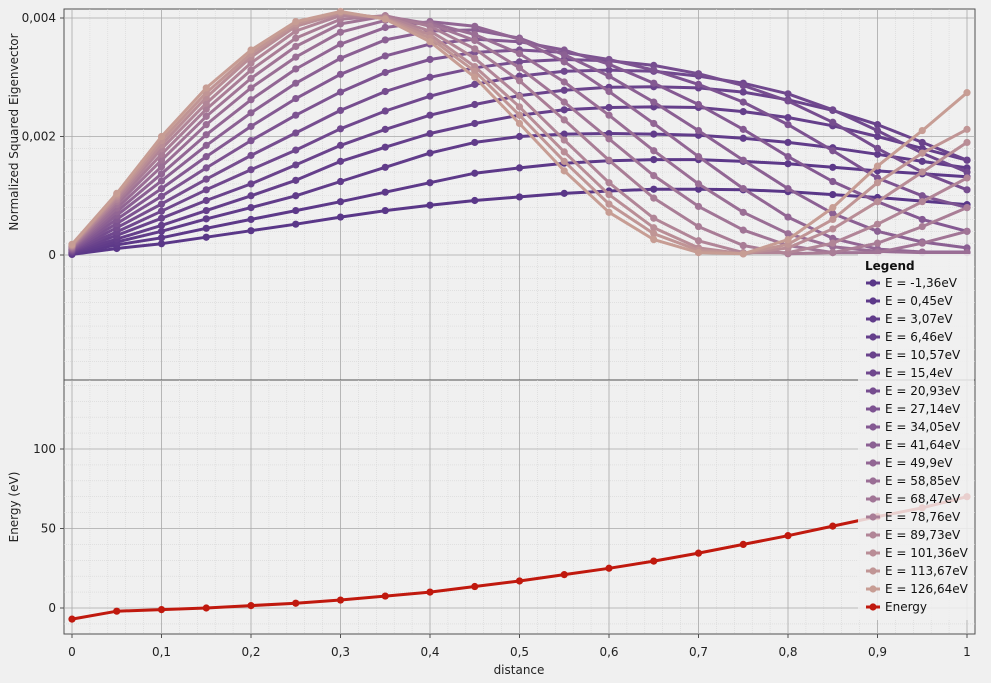 The height and width of the screenshot is (683, 991). What do you see at coordinates (890, 266) in the screenshot?
I see `legend-title: Legend` at bounding box center [890, 266].